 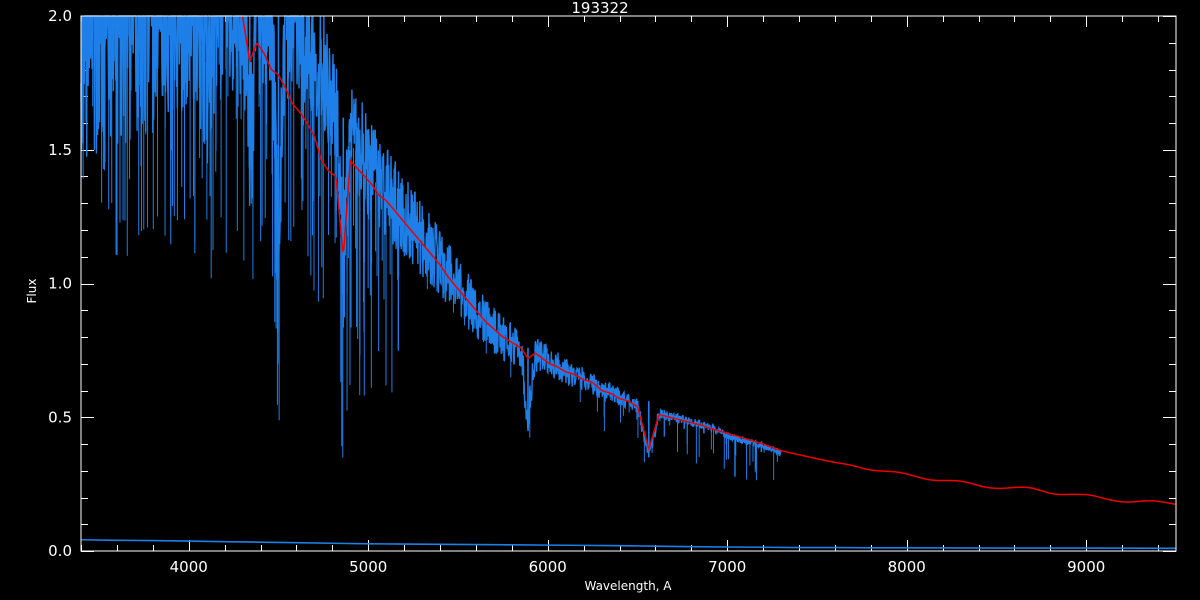 I want to click on x-tick-label: 4000, so click(x=189, y=567).